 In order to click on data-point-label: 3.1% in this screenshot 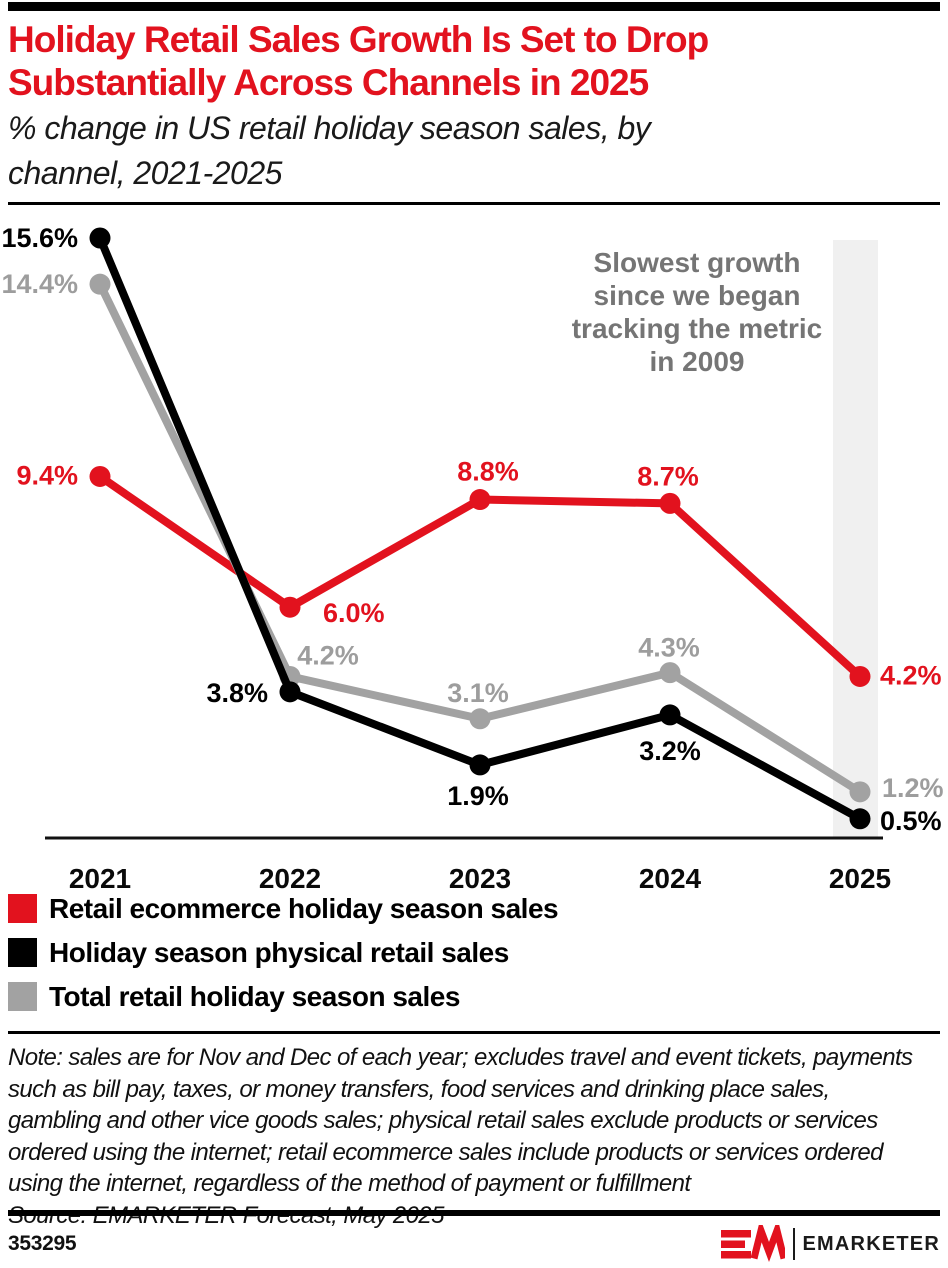, I will do `click(478, 693)`.